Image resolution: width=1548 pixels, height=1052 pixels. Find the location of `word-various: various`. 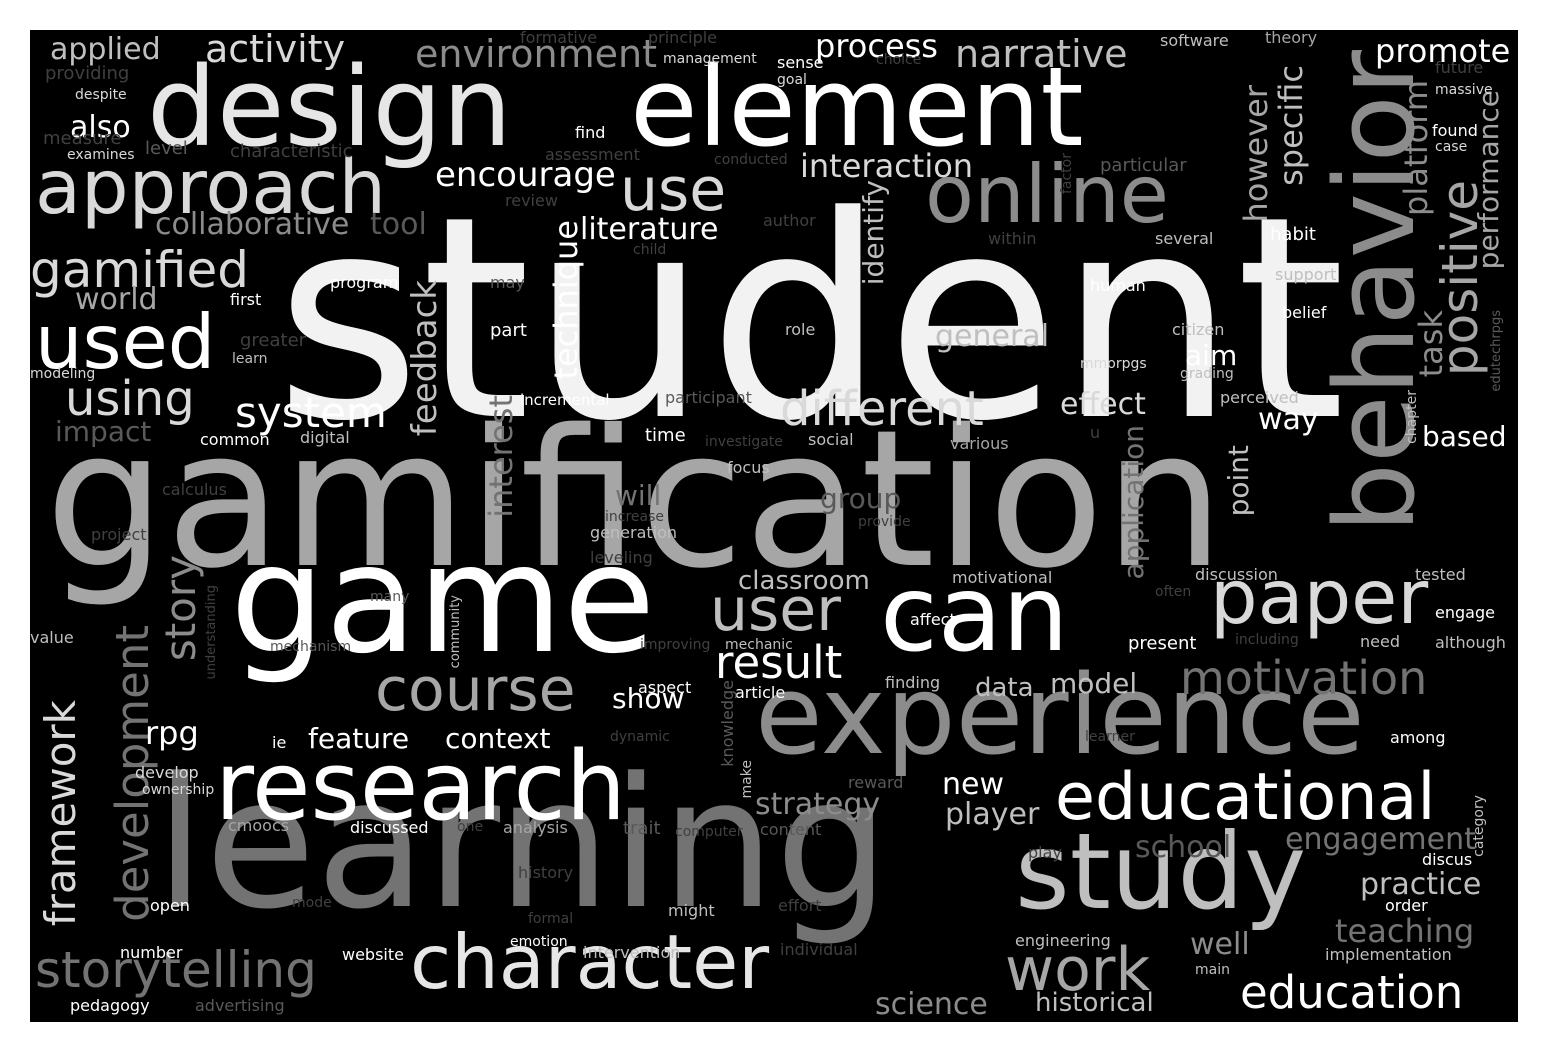

word-various: various is located at coordinates (979, 443).